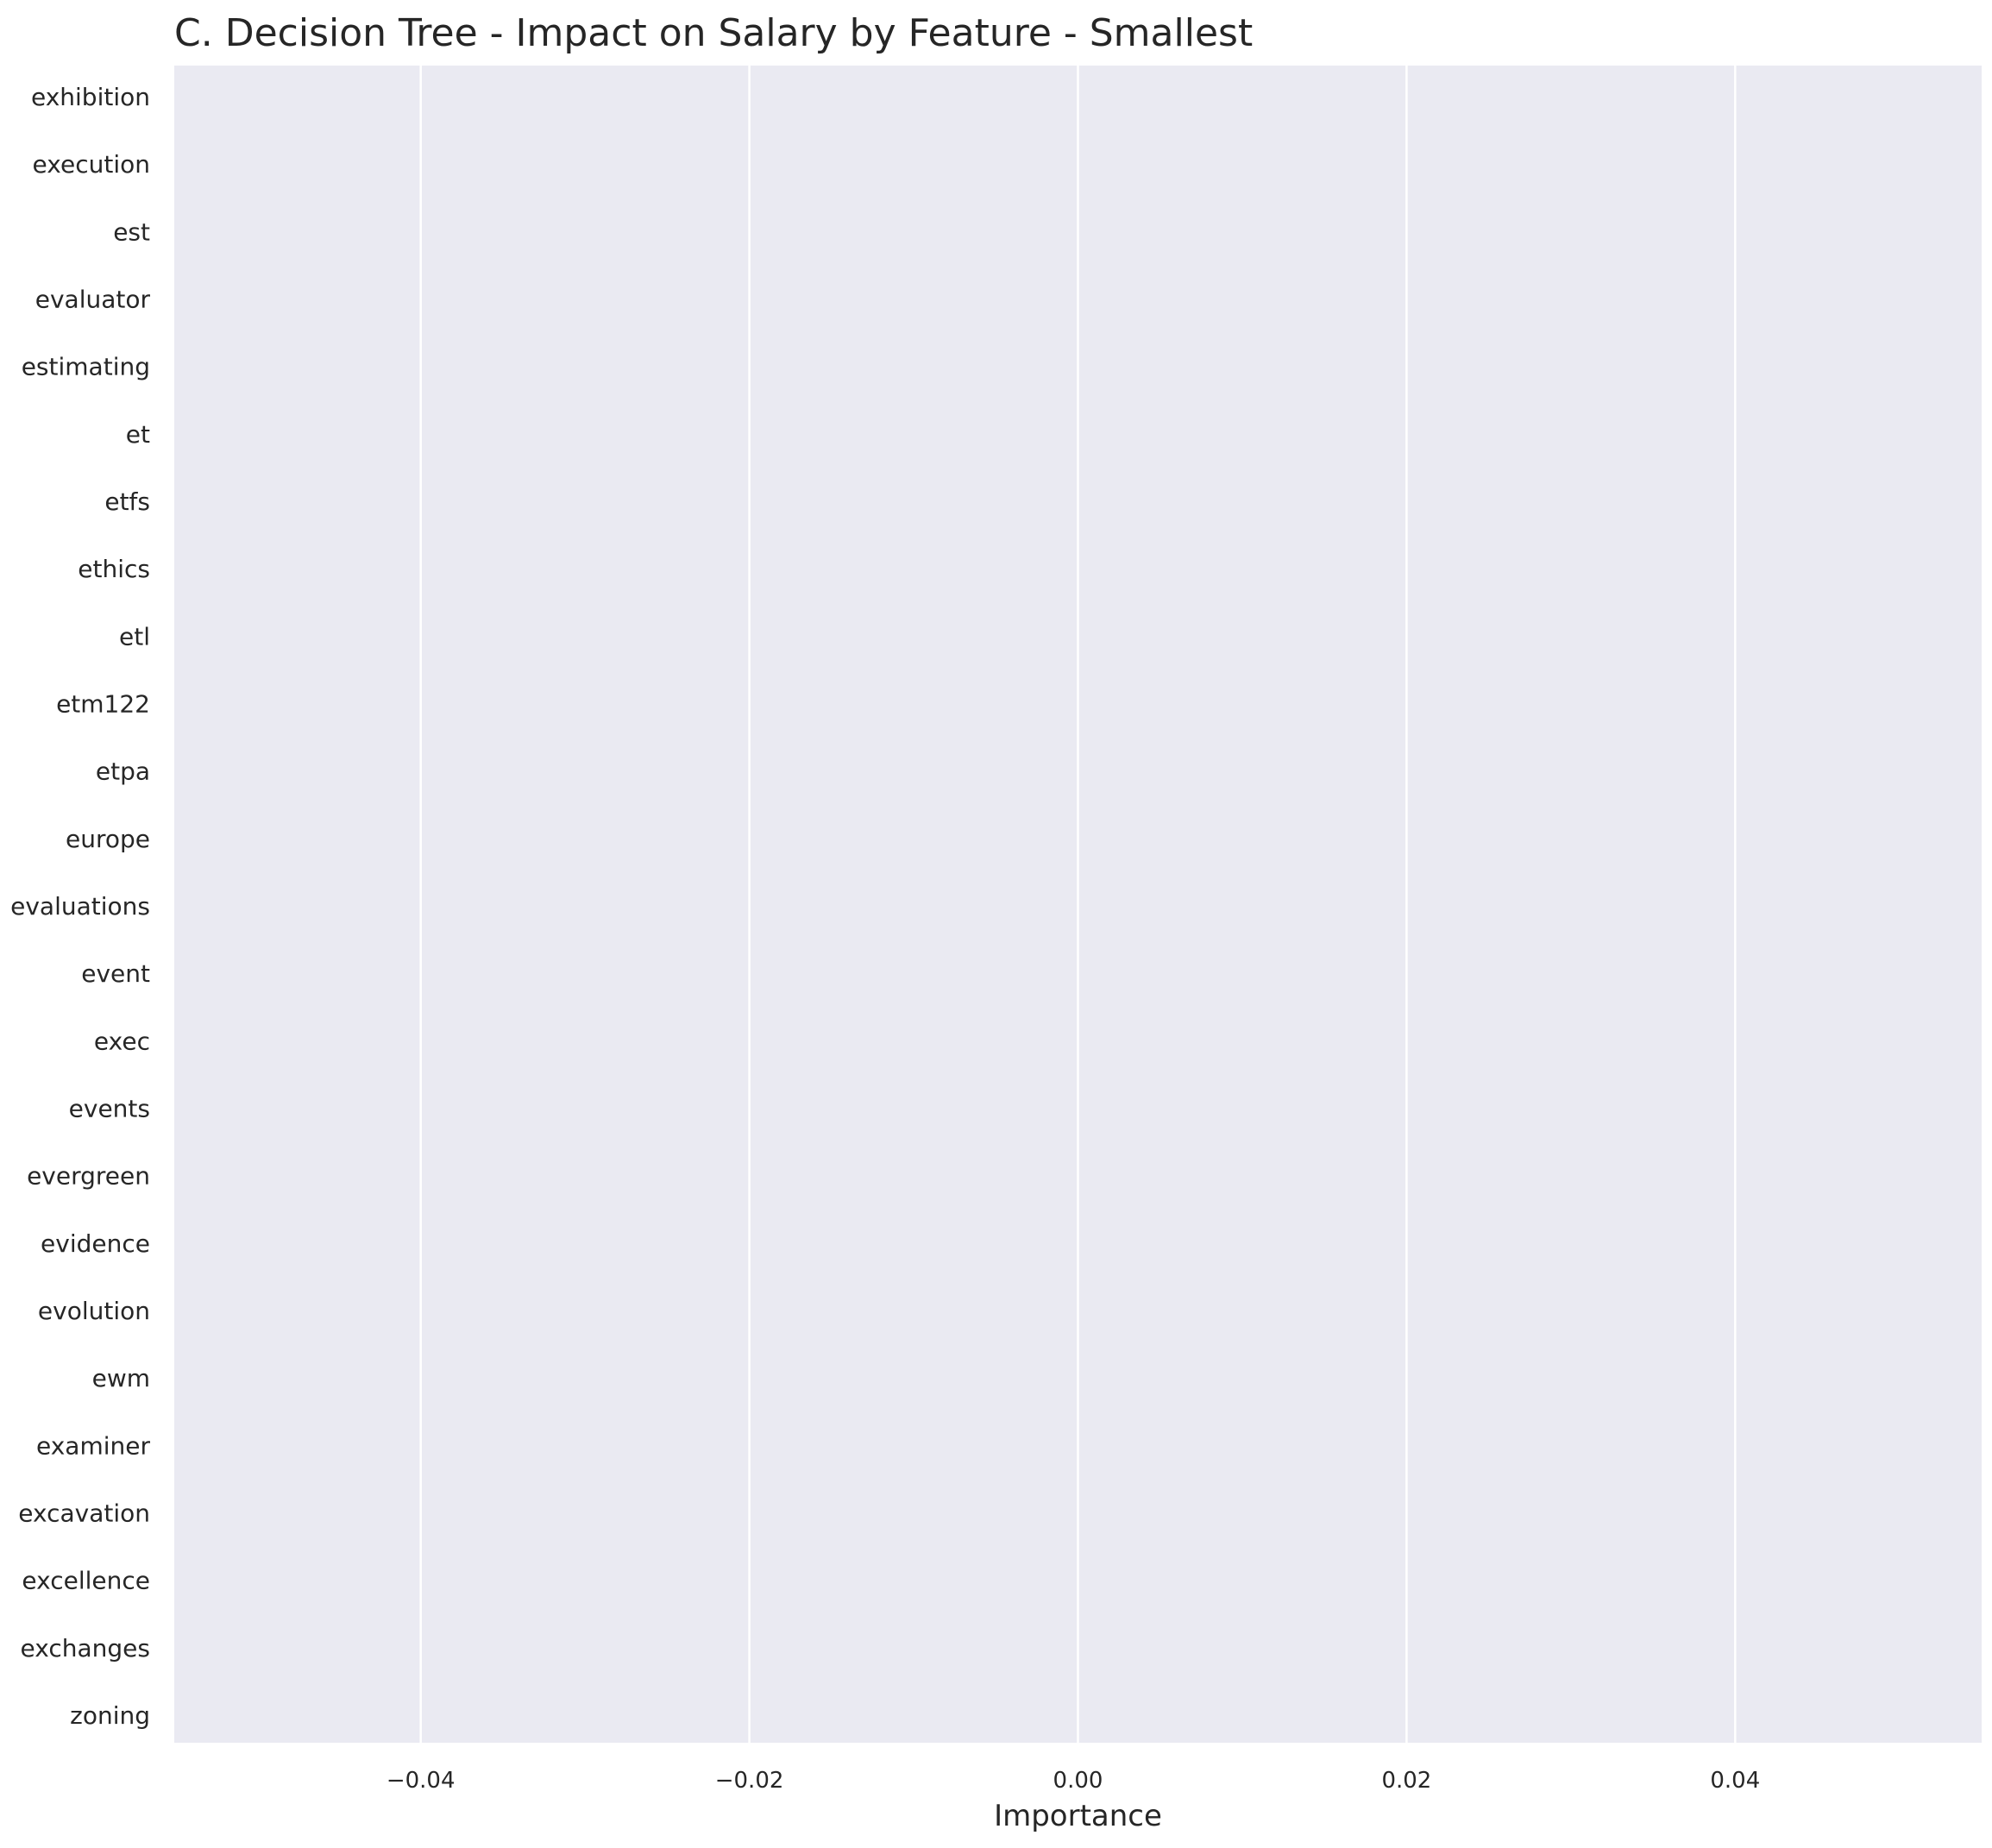  Describe the element at coordinates (122, 1041) in the screenshot. I see `y-tick-label: exec` at that location.